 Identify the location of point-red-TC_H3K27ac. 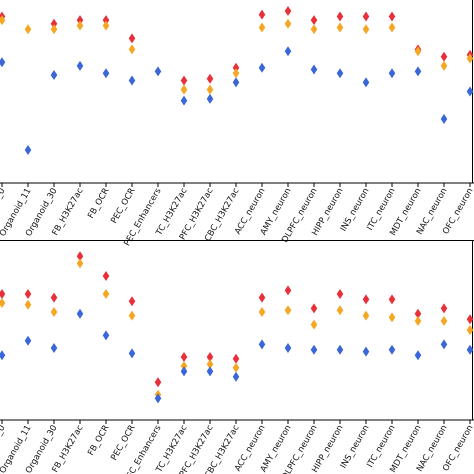
(184, 357).